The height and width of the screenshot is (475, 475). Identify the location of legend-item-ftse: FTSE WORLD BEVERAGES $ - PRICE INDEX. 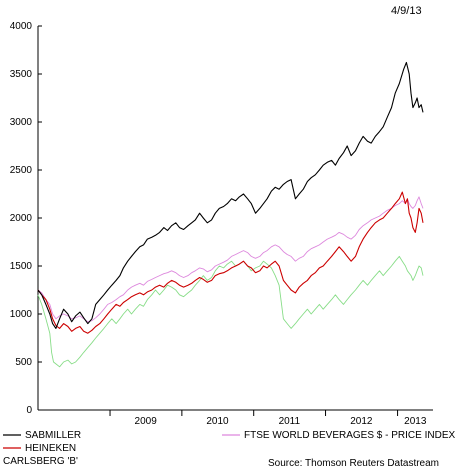
(338, 435).